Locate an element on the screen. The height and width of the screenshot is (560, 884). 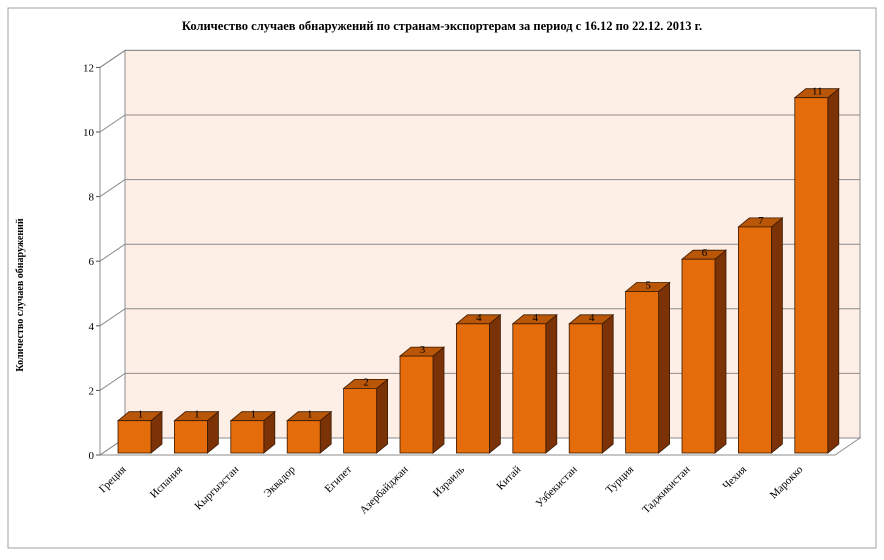
y-tick-label: 4 is located at coordinates (92, 327).